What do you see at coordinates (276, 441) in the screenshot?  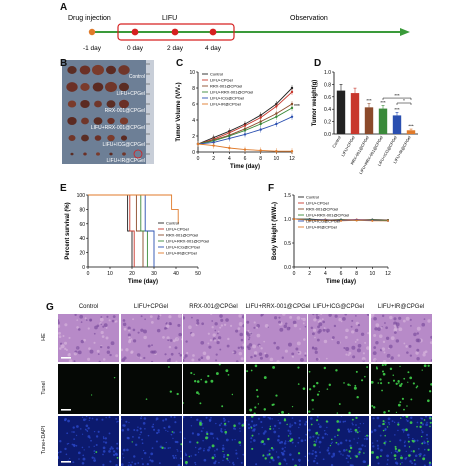 I see `dapi-image` at bounding box center [276, 441].